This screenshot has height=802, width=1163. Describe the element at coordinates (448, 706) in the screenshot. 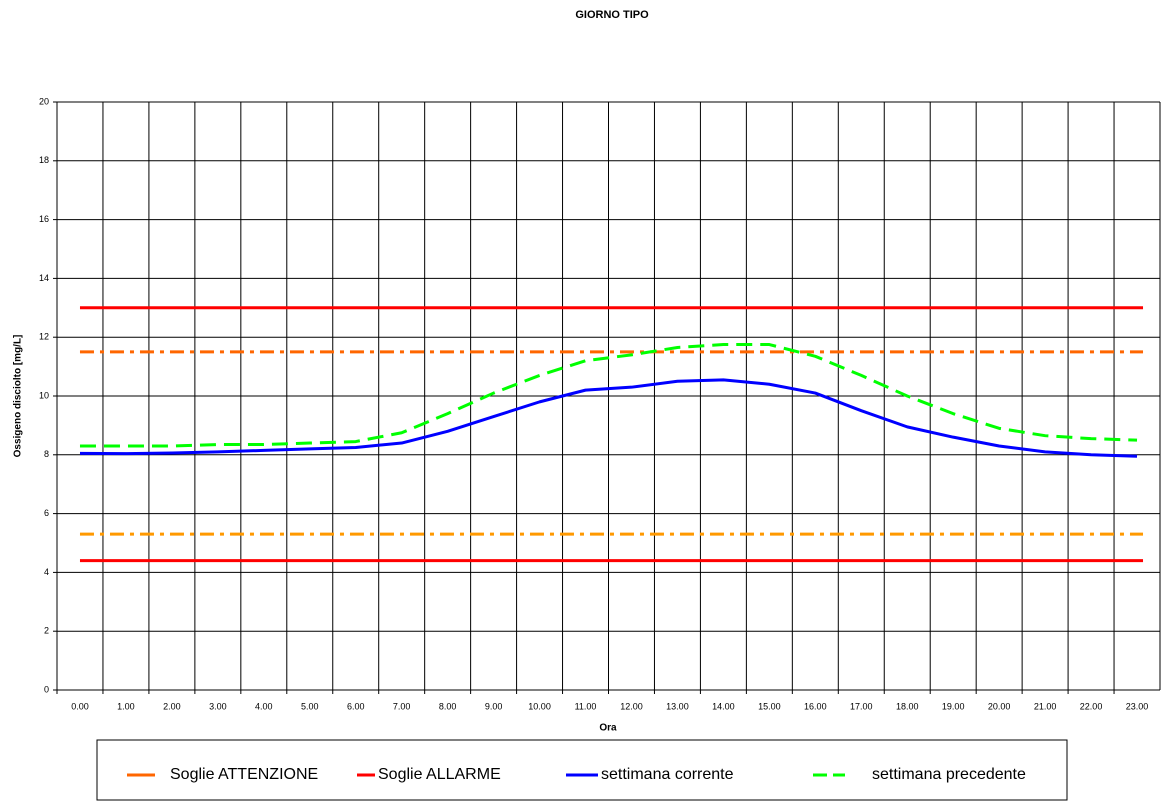

I see `x-tick-label: 8.00` at that location.